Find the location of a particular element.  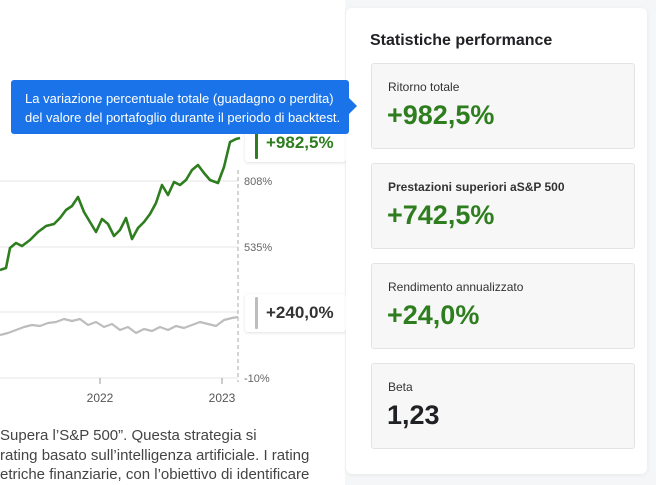

x-tick-label: 2023 is located at coordinates (222, 398).